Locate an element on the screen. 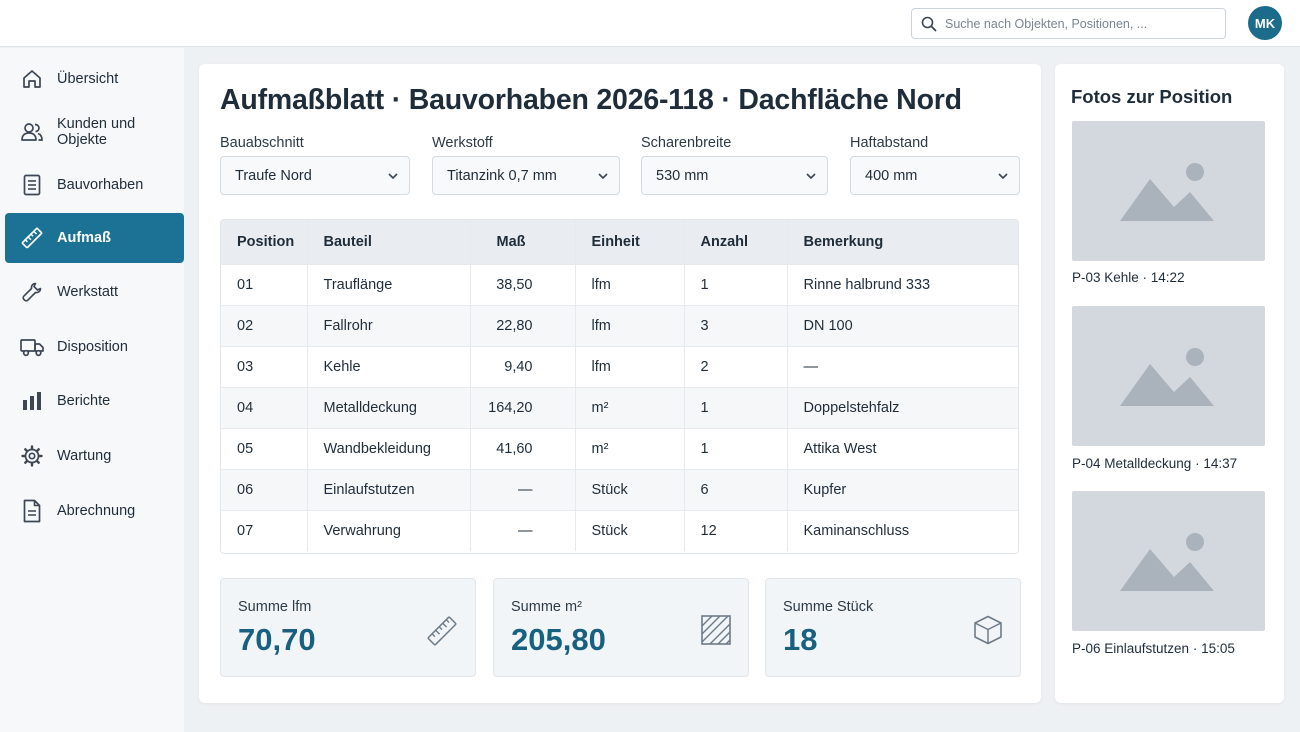 This screenshot has height=732, width=1300. cell-bauteil: Kehle is located at coordinates (388, 366).